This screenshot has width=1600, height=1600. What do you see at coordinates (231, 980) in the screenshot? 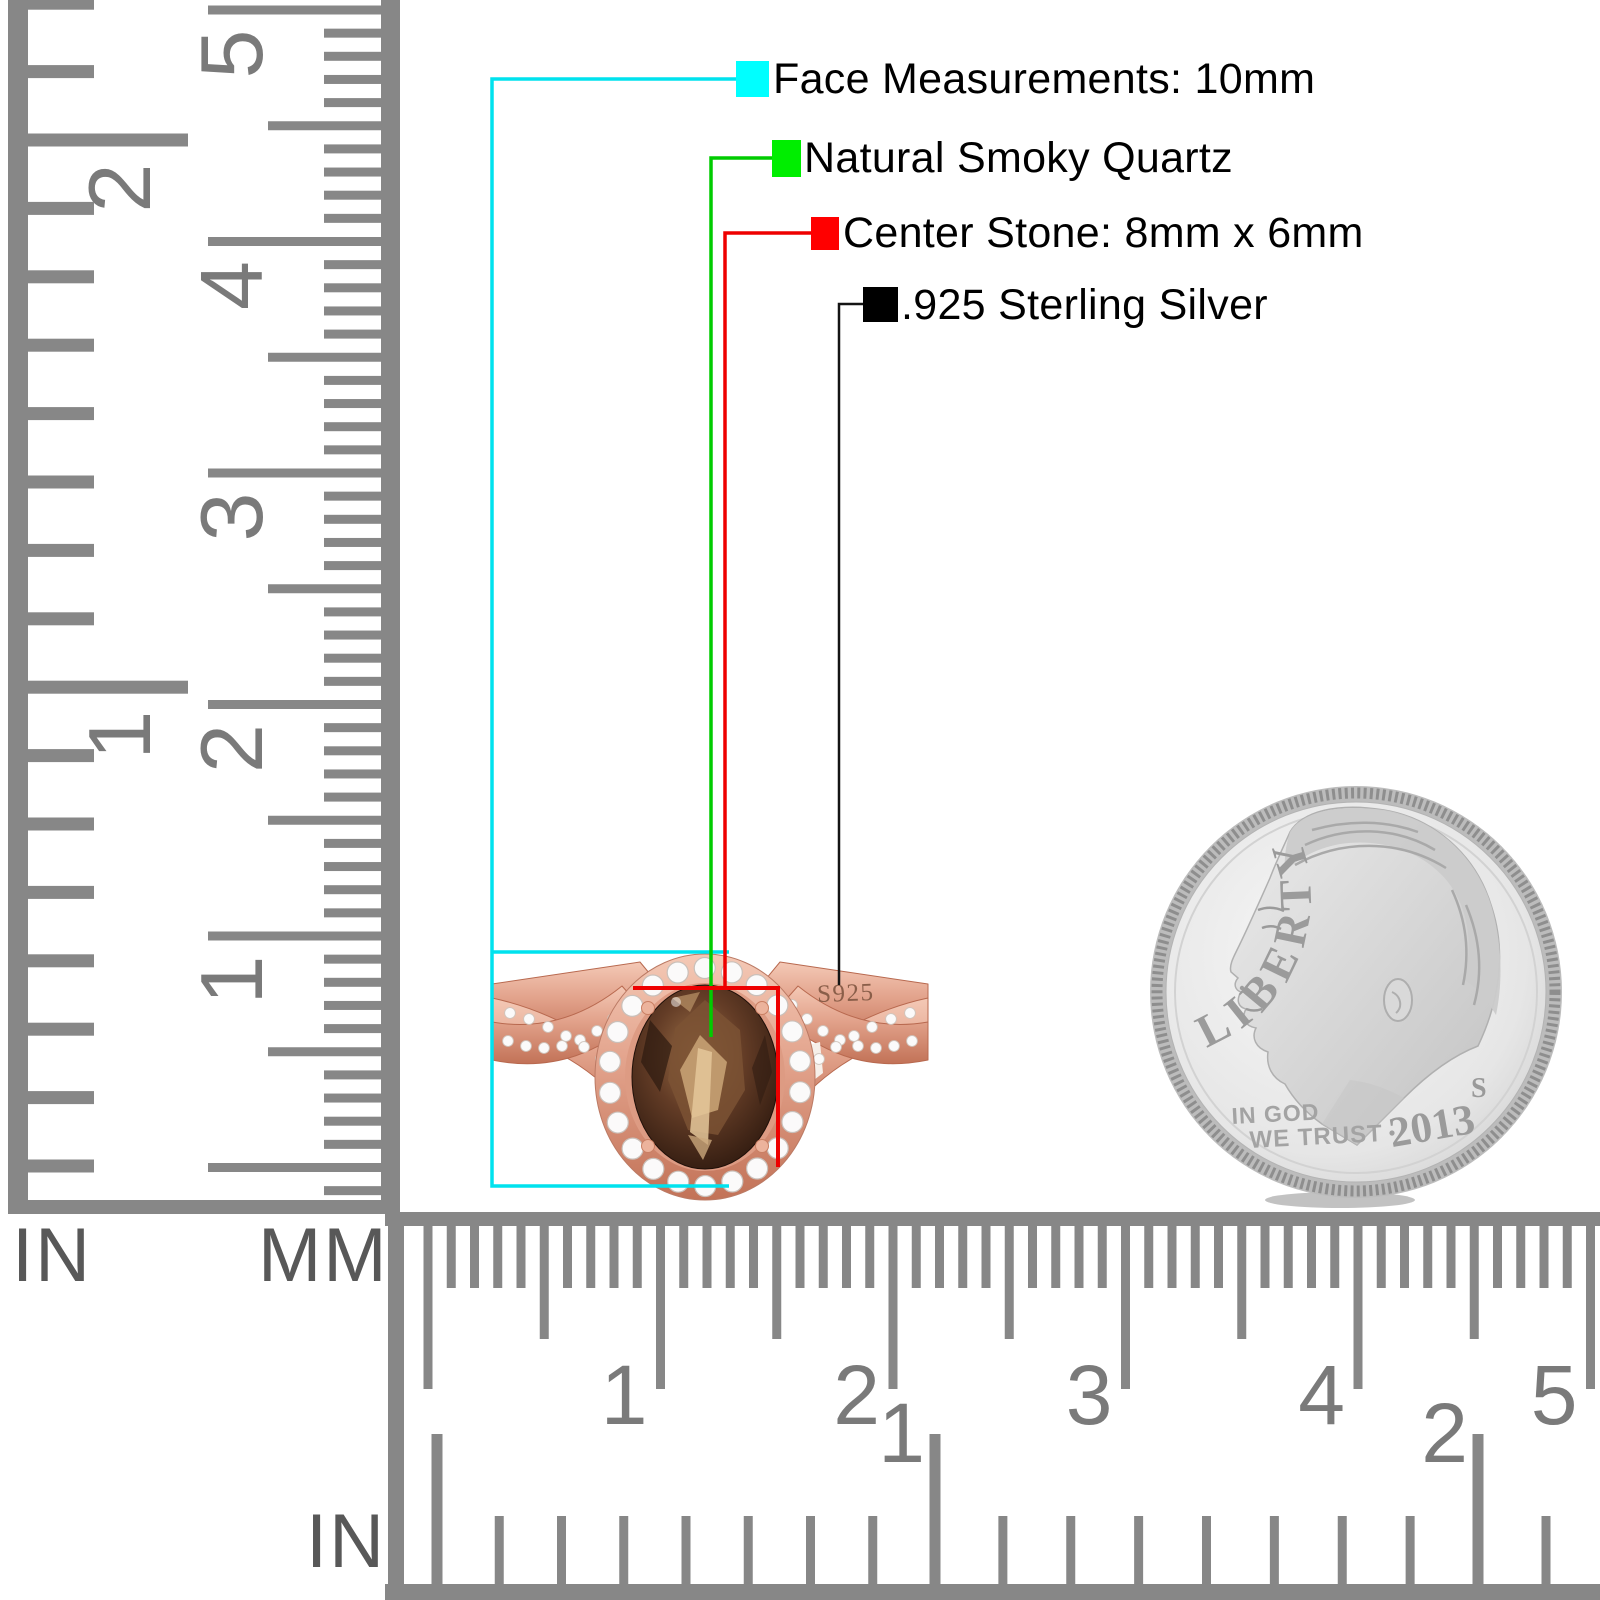
I see `ruler-number: 1` at bounding box center [231, 980].